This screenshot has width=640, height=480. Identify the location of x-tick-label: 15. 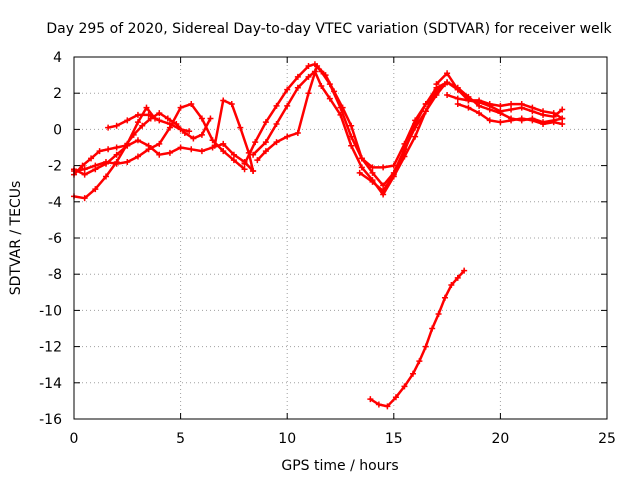
(394, 439).